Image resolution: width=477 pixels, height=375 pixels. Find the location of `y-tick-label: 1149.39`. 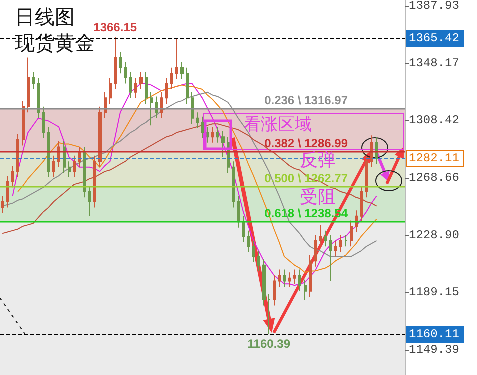

y-tick-label: 1149.39 is located at coordinates (434, 349).